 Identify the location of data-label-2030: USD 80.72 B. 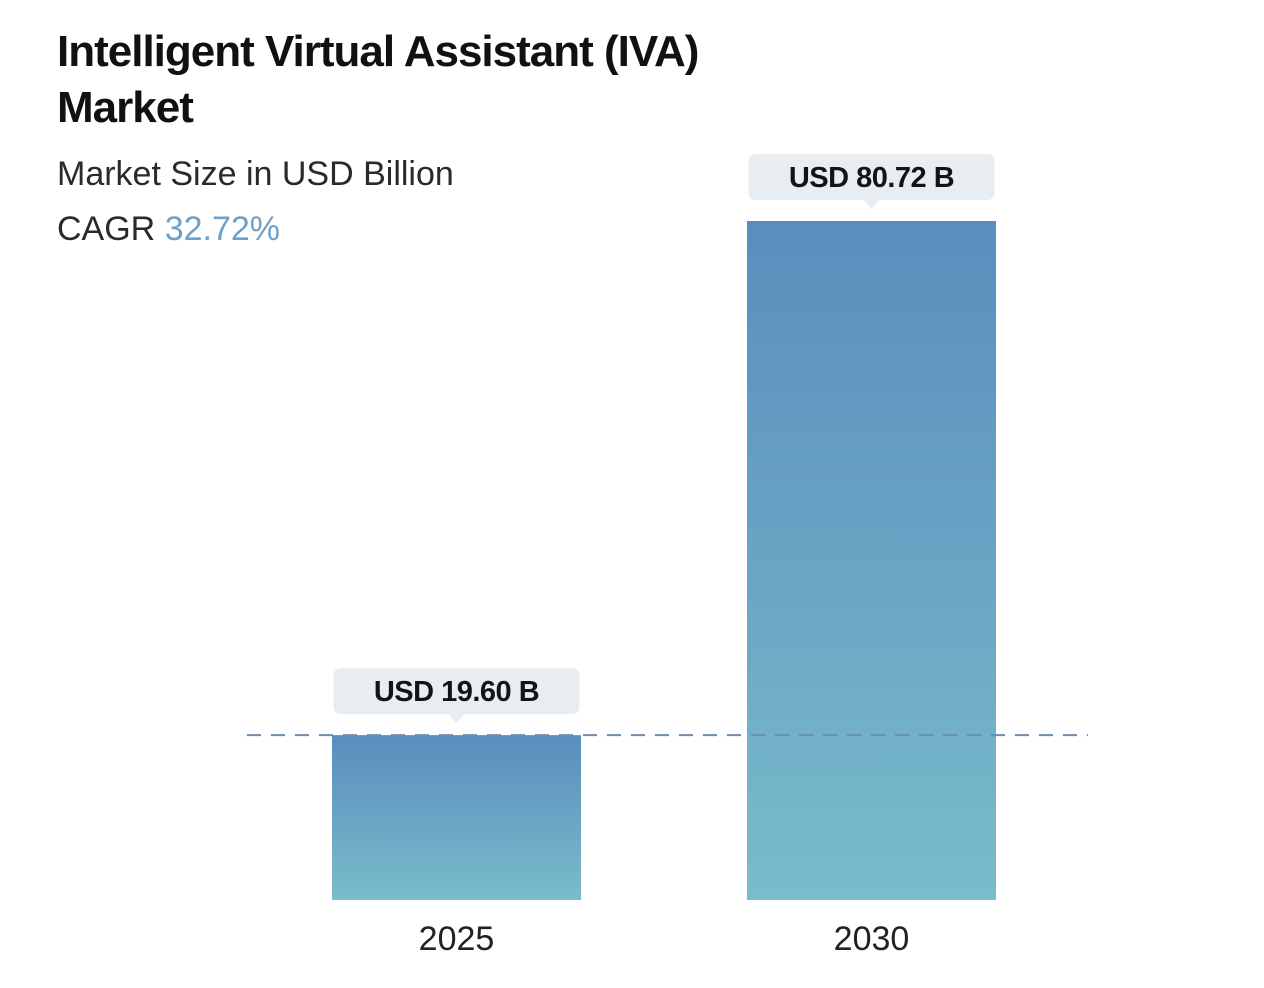
(871, 181).